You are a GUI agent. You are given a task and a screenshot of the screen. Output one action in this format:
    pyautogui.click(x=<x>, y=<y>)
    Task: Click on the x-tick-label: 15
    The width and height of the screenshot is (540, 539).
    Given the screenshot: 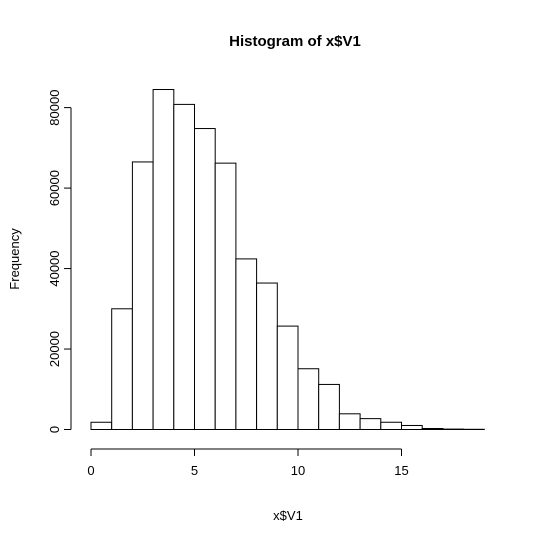 What is the action you would take?
    pyautogui.click(x=401, y=470)
    